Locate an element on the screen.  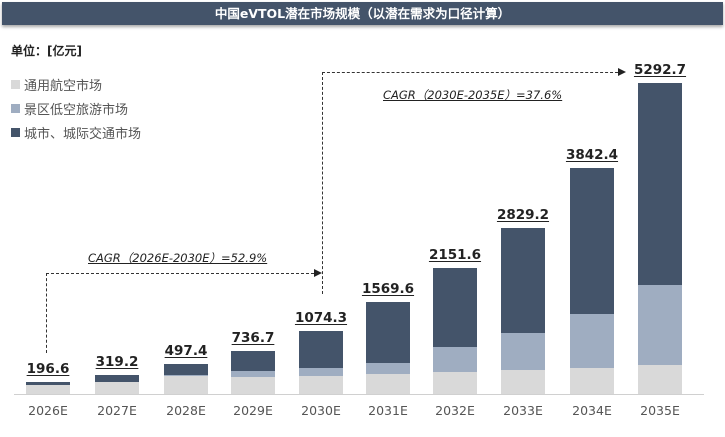
bar-total-label: 1074.3 is located at coordinates (321, 318).